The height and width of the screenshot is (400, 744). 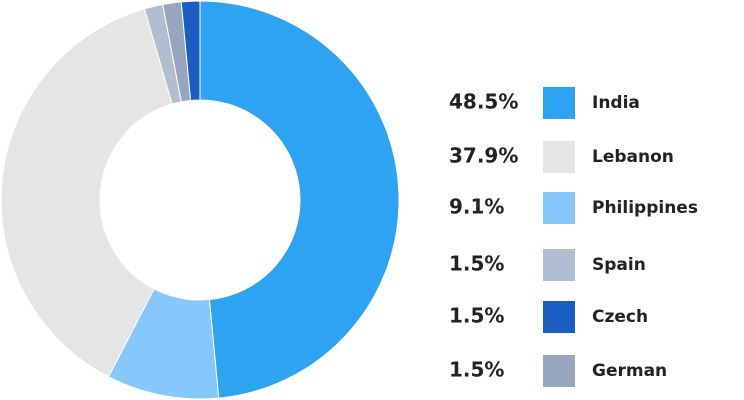 What do you see at coordinates (616, 103) in the screenshot?
I see `legend-label: India` at bounding box center [616, 103].